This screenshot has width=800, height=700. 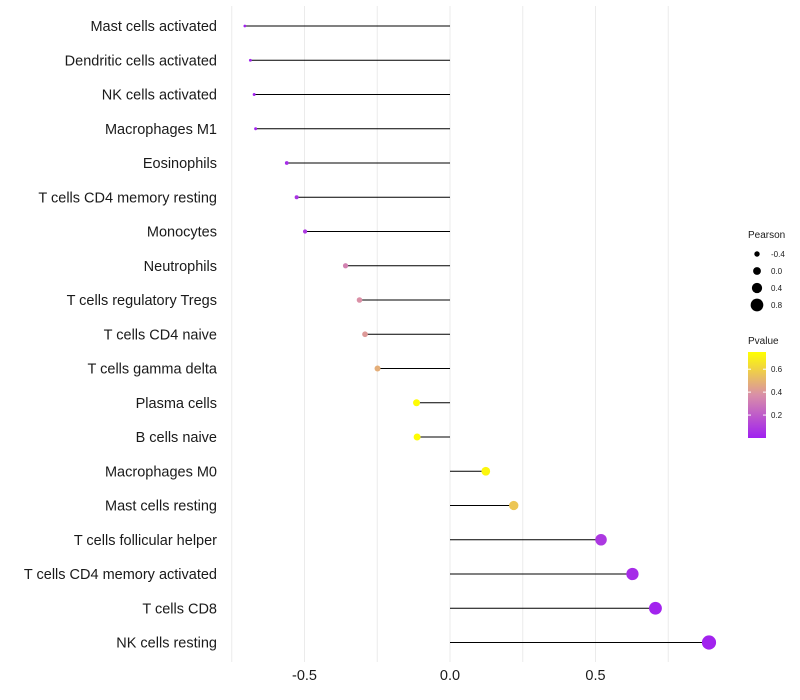 I want to click on size-legend-label: -0.4, so click(x=778, y=254).